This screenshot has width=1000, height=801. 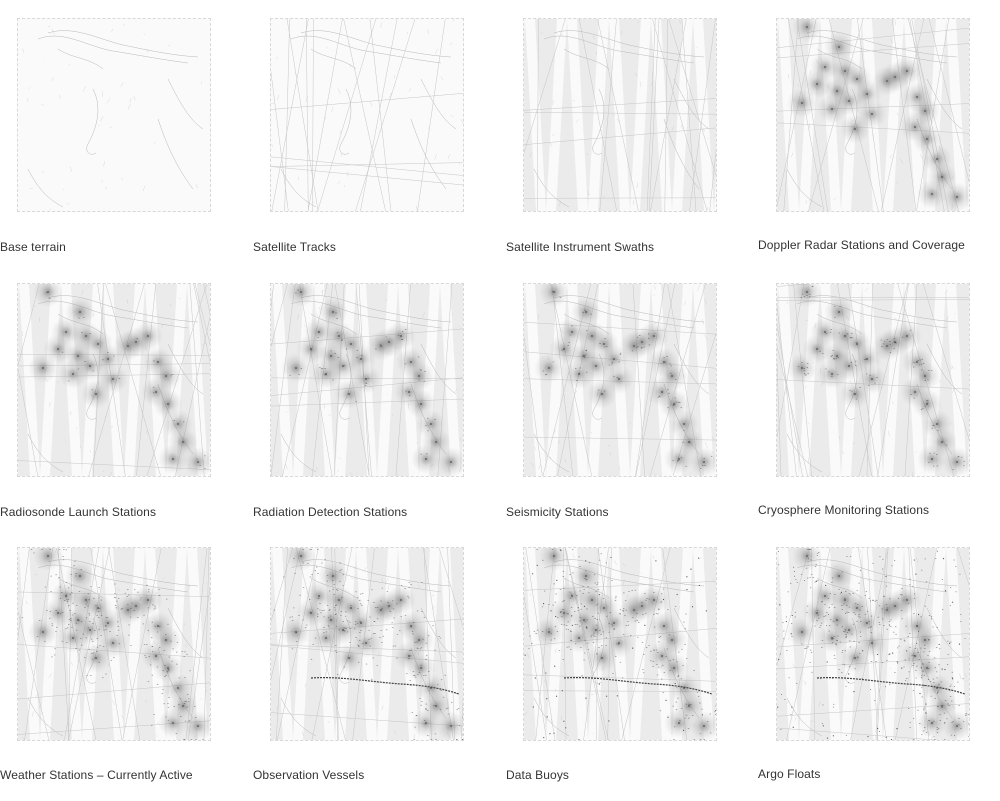 What do you see at coordinates (789, 774) in the screenshot?
I see `panel-caption: Argo Floats` at bounding box center [789, 774].